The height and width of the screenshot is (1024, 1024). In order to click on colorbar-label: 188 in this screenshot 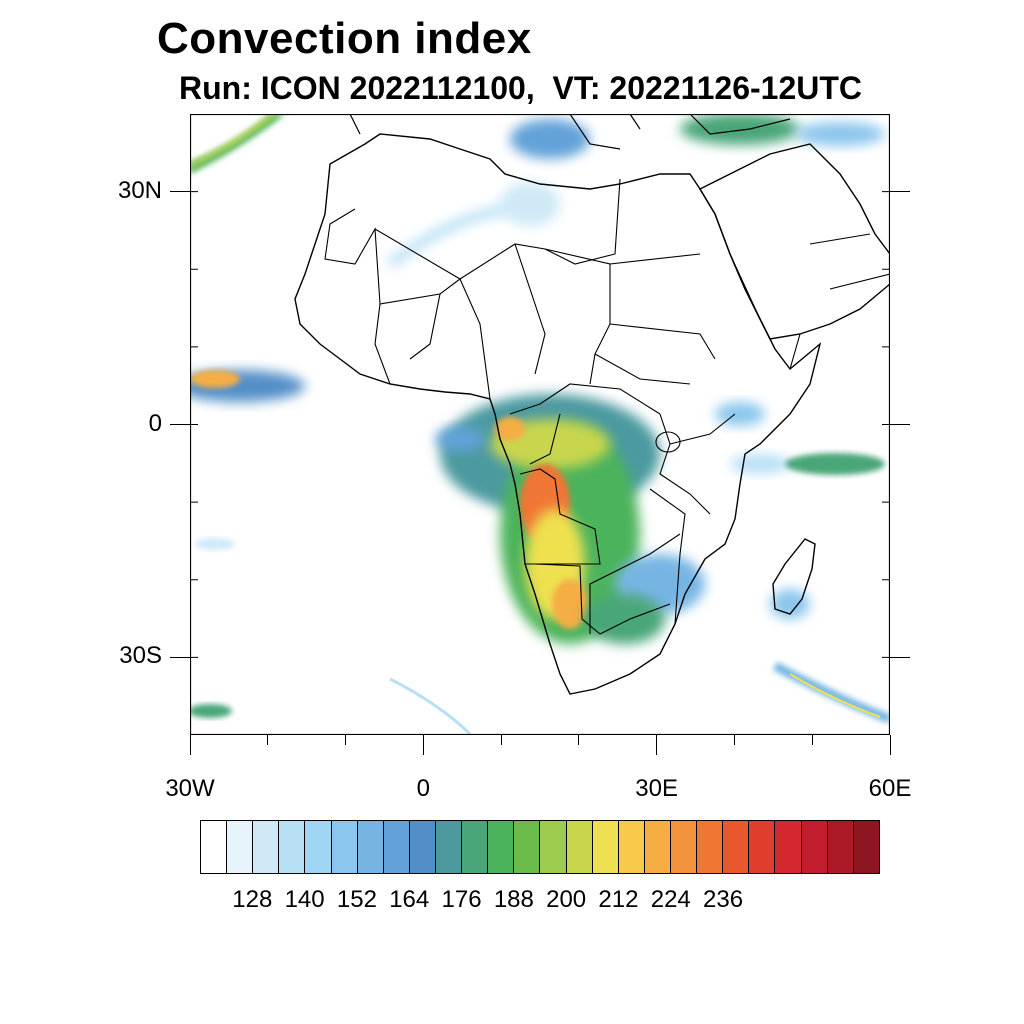, I will do `click(513, 899)`.